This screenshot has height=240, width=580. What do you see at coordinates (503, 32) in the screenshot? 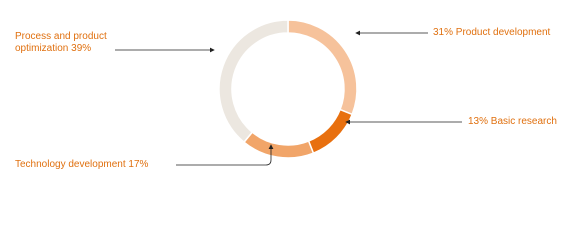
I see `category-label: Product development` at bounding box center [503, 32].